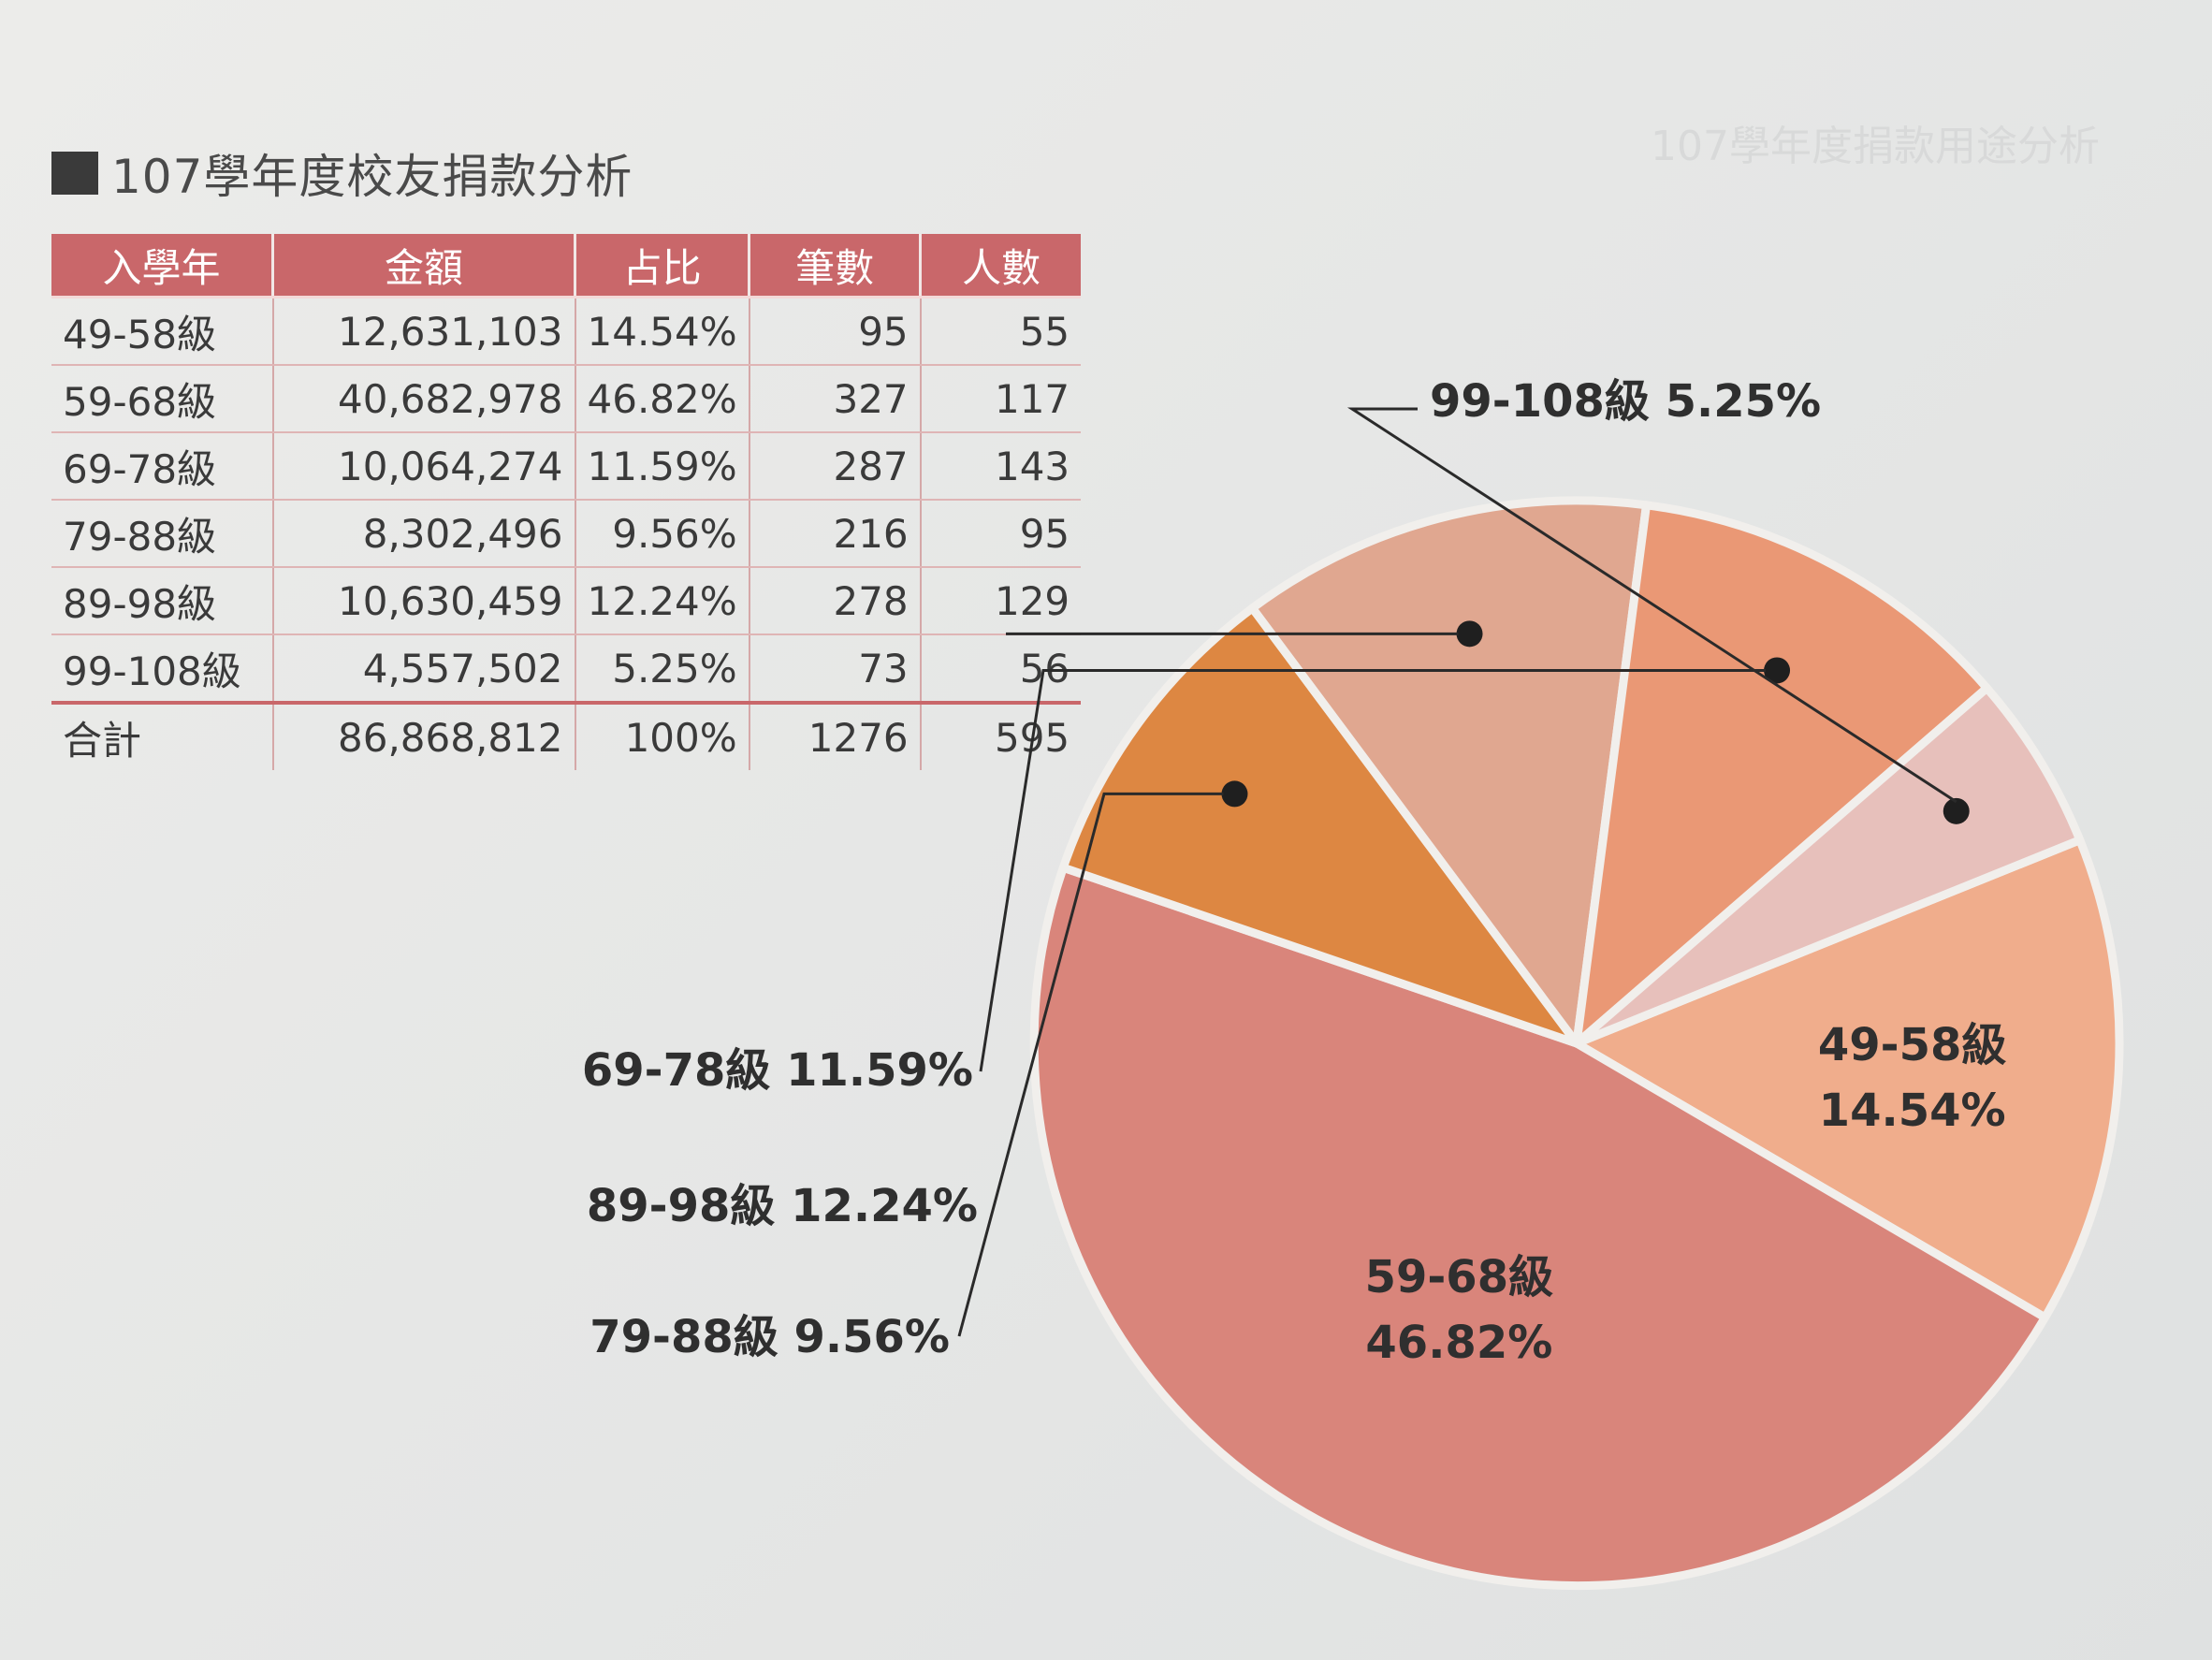  I want to click on cell-total-share: 100%, so click(661, 735).